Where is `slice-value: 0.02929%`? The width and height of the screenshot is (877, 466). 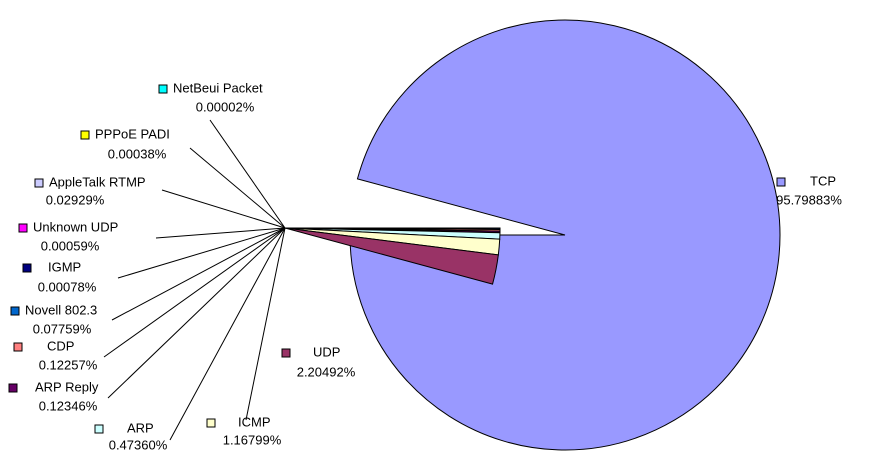 slice-value: 0.02929% is located at coordinates (75, 199).